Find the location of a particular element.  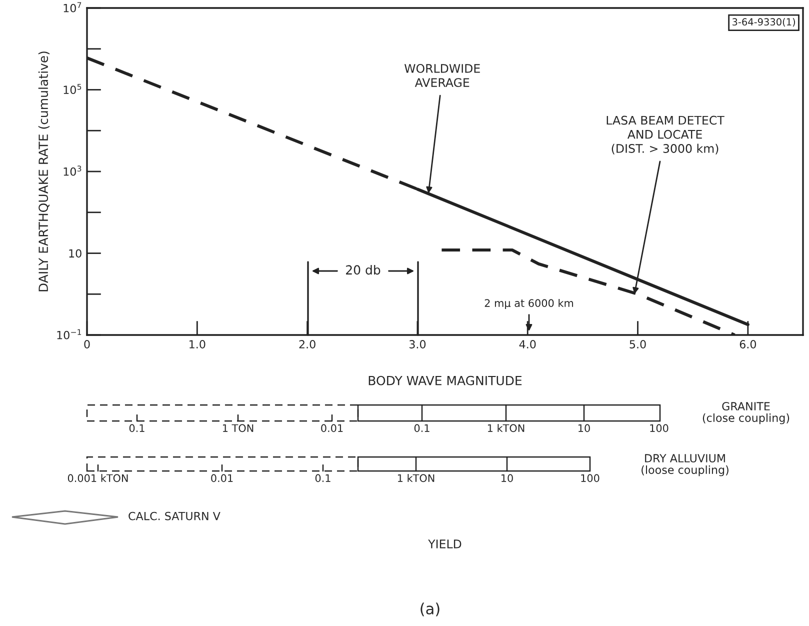

x-tick-label: 6.0 is located at coordinates (748, 344).